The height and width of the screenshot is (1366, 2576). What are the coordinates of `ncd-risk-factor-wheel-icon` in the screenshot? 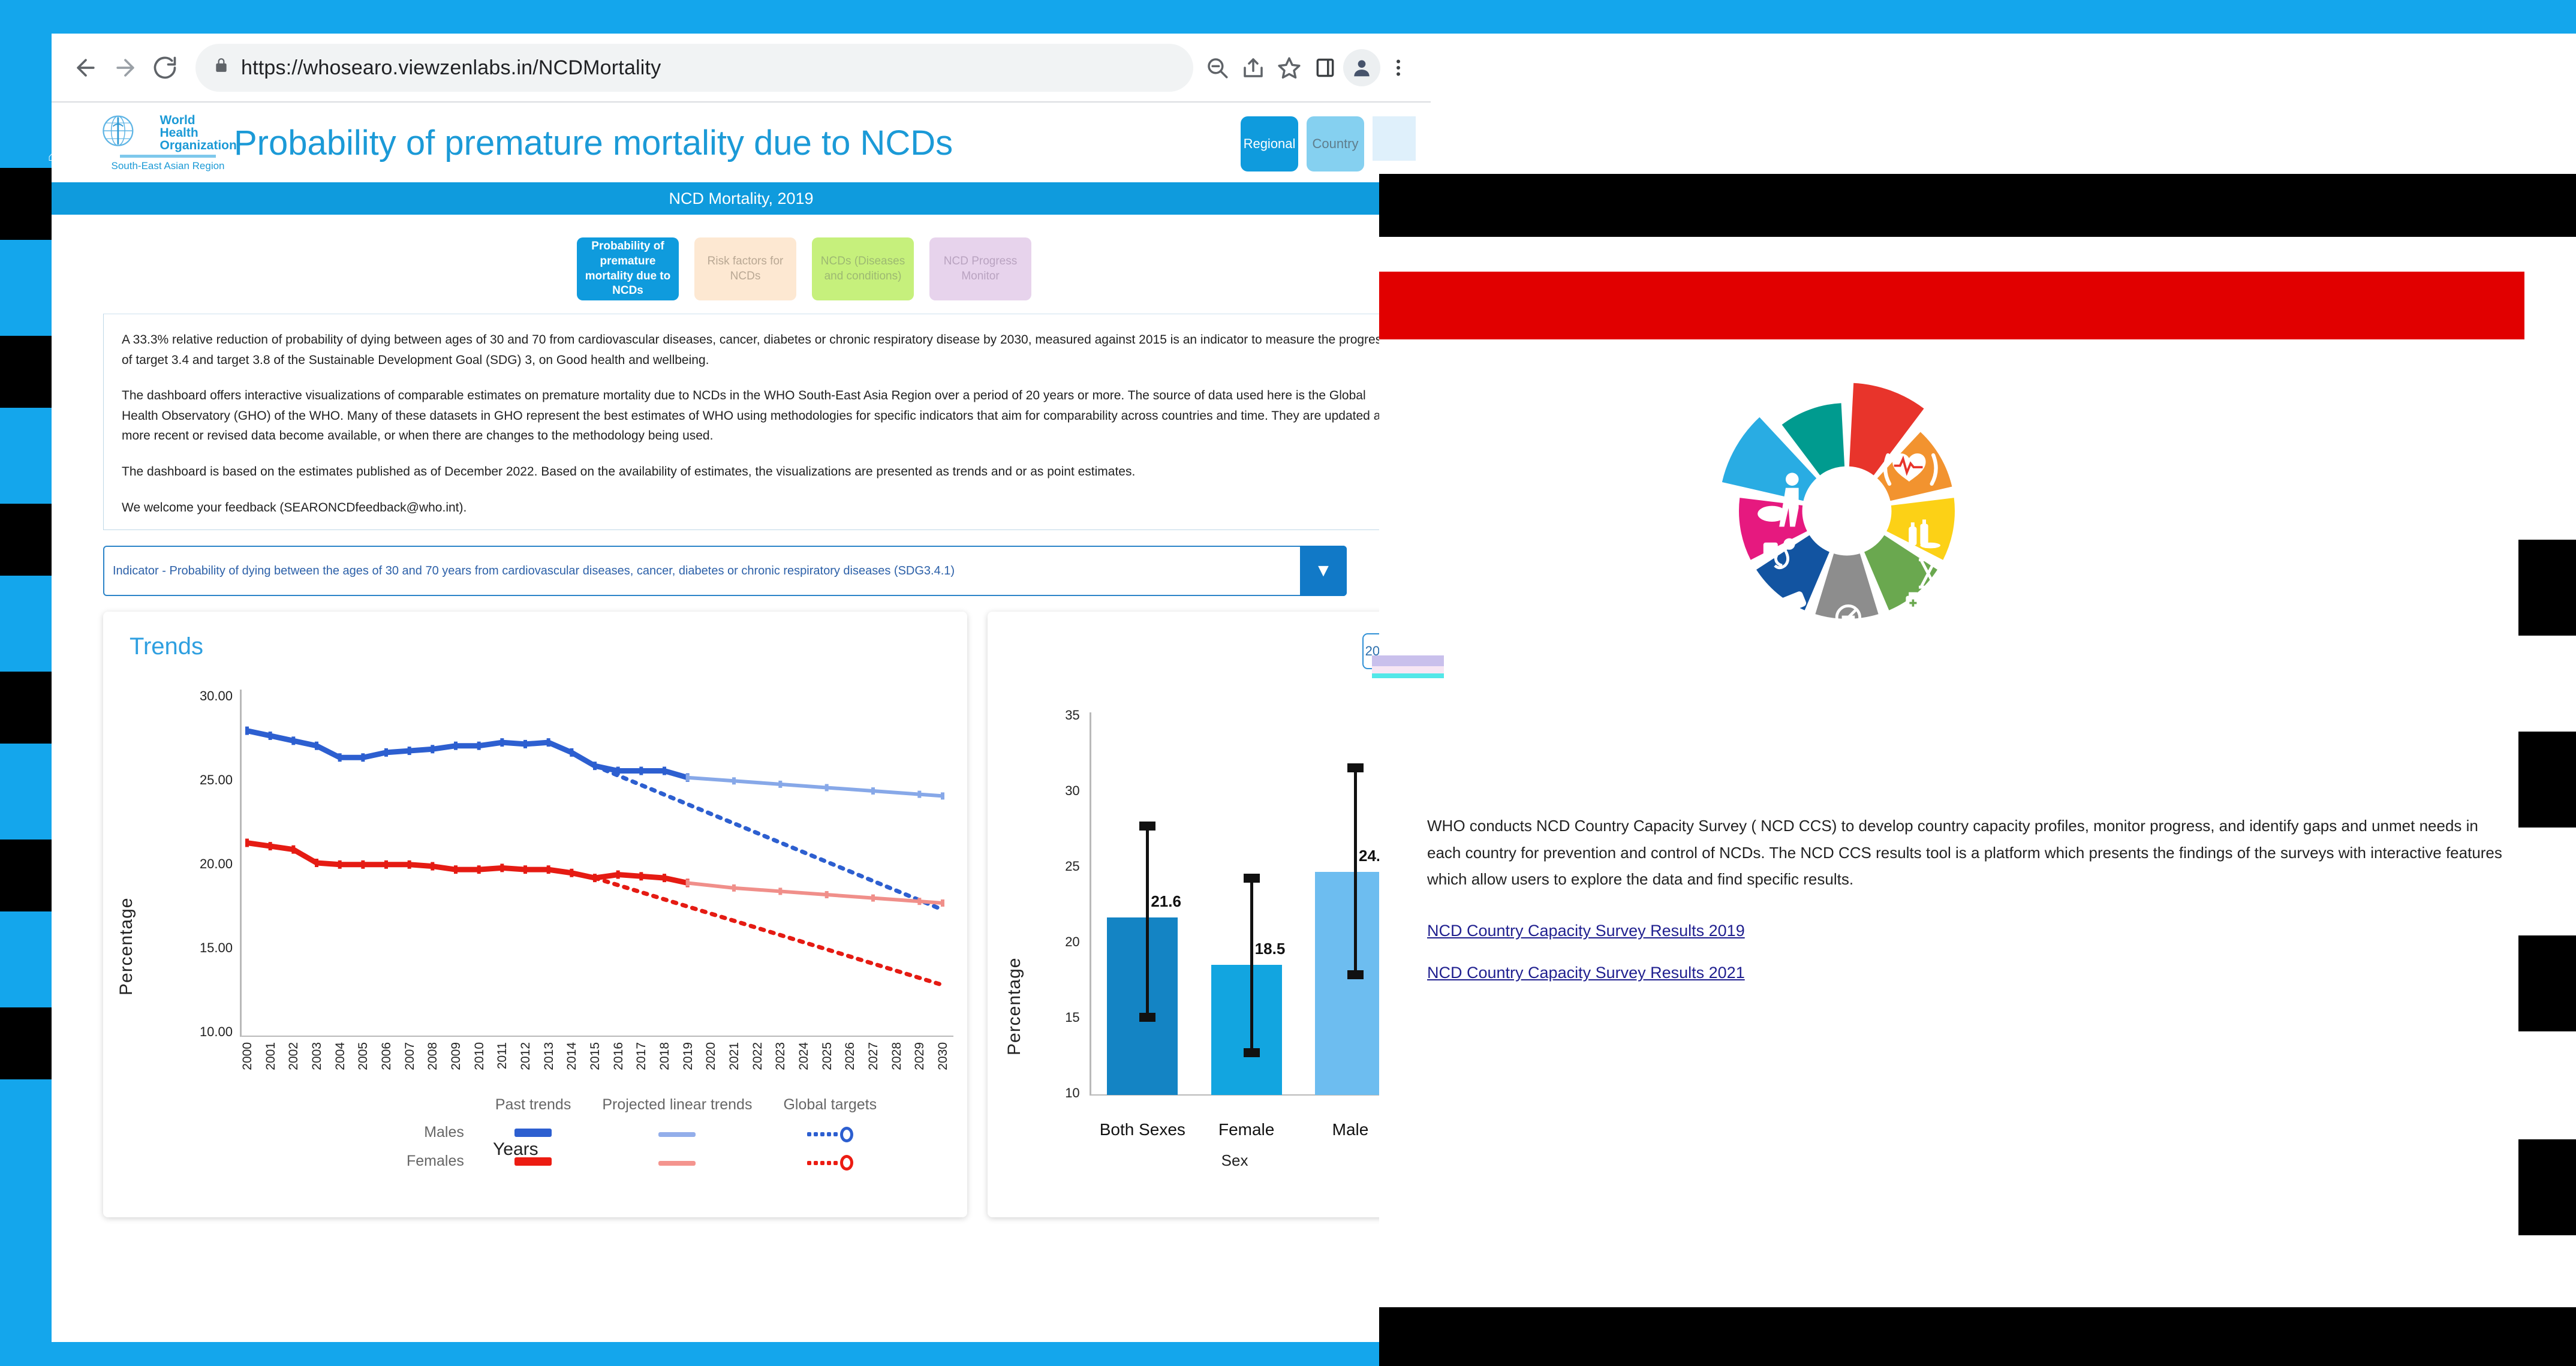 It's located at (1847, 511).